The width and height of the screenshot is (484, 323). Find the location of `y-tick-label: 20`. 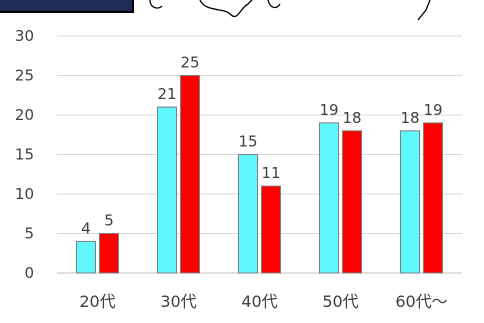

y-tick-label: 20 is located at coordinates (24, 115).